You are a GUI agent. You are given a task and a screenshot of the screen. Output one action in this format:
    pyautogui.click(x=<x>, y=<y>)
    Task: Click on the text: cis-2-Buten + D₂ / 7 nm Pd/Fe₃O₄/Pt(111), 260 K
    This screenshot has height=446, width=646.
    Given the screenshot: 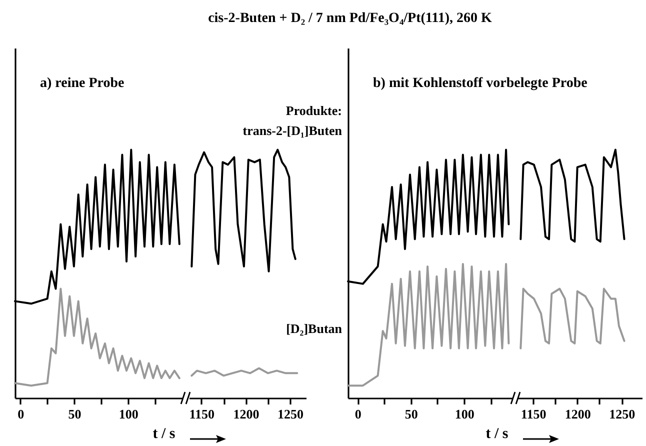 What is the action you would take?
    pyautogui.click(x=350, y=18)
    